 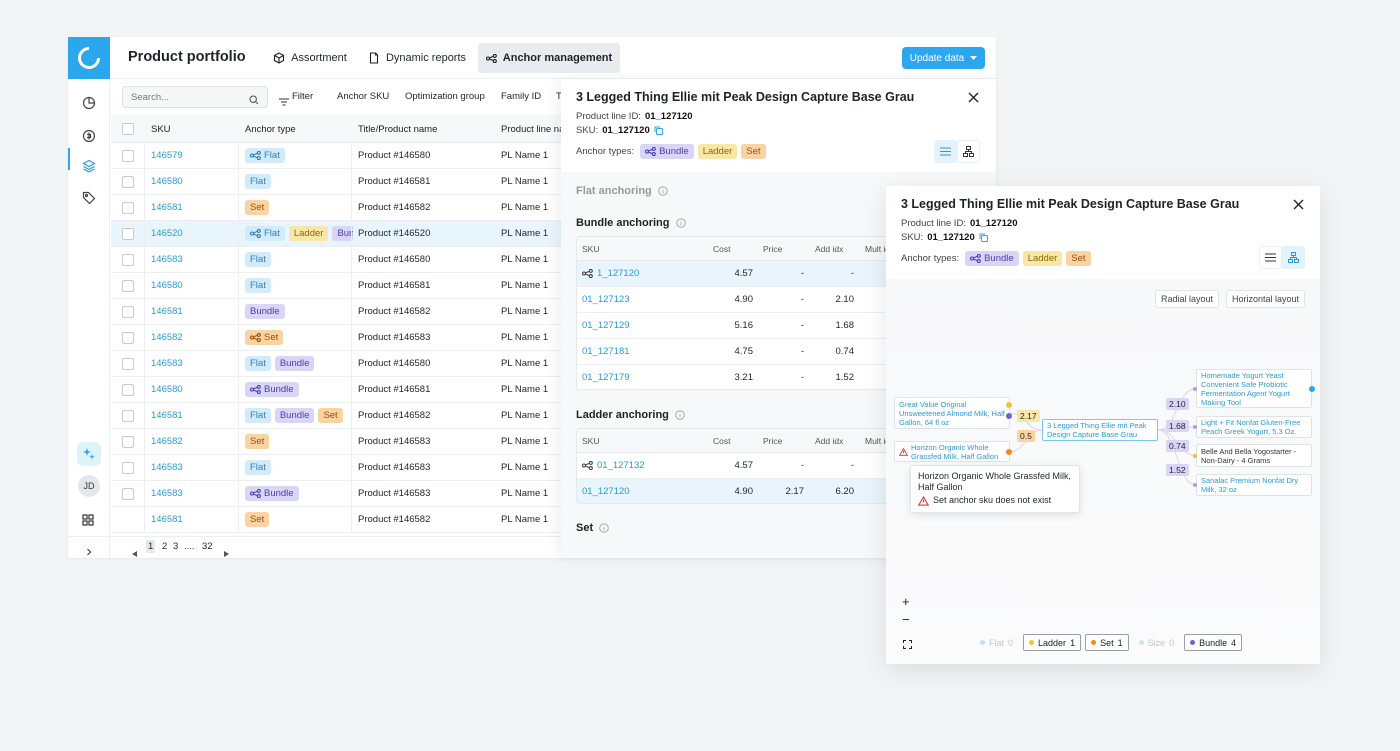 What do you see at coordinates (618, 273) in the screenshot?
I see `anchoring-sku-text: 1_127120` at bounding box center [618, 273].